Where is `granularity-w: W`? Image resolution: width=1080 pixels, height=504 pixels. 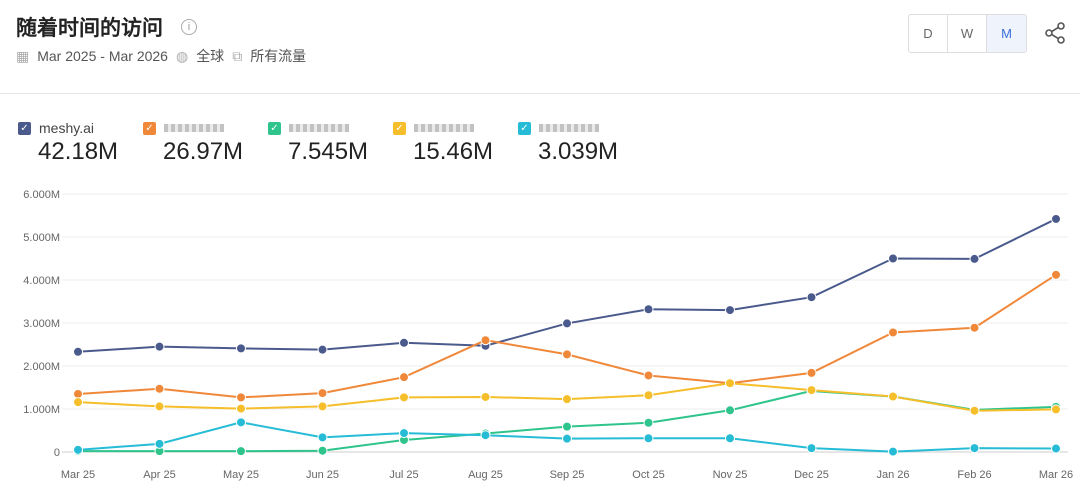
granularity-w: W is located at coordinates (967, 33).